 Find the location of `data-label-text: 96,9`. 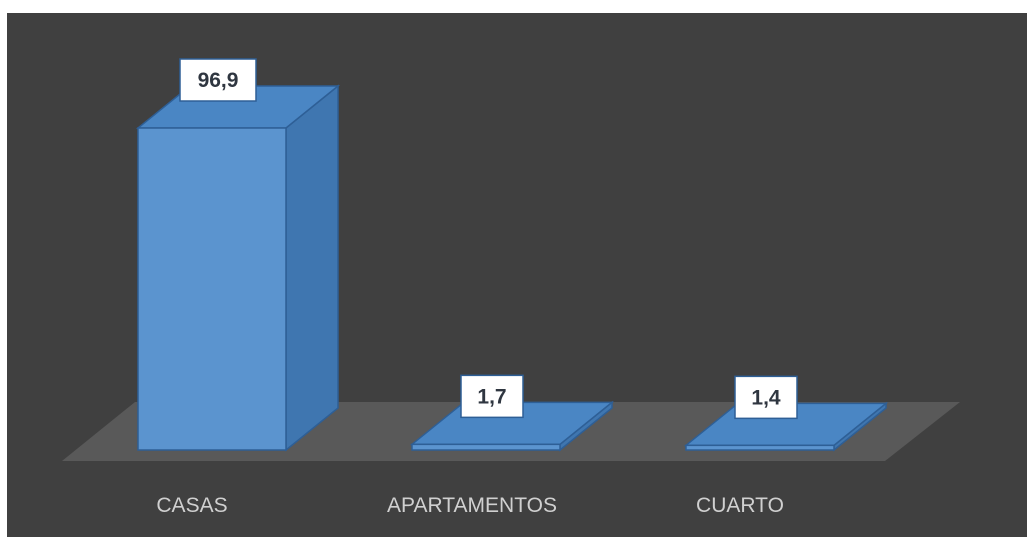

data-label-text: 96,9 is located at coordinates (218, 80).